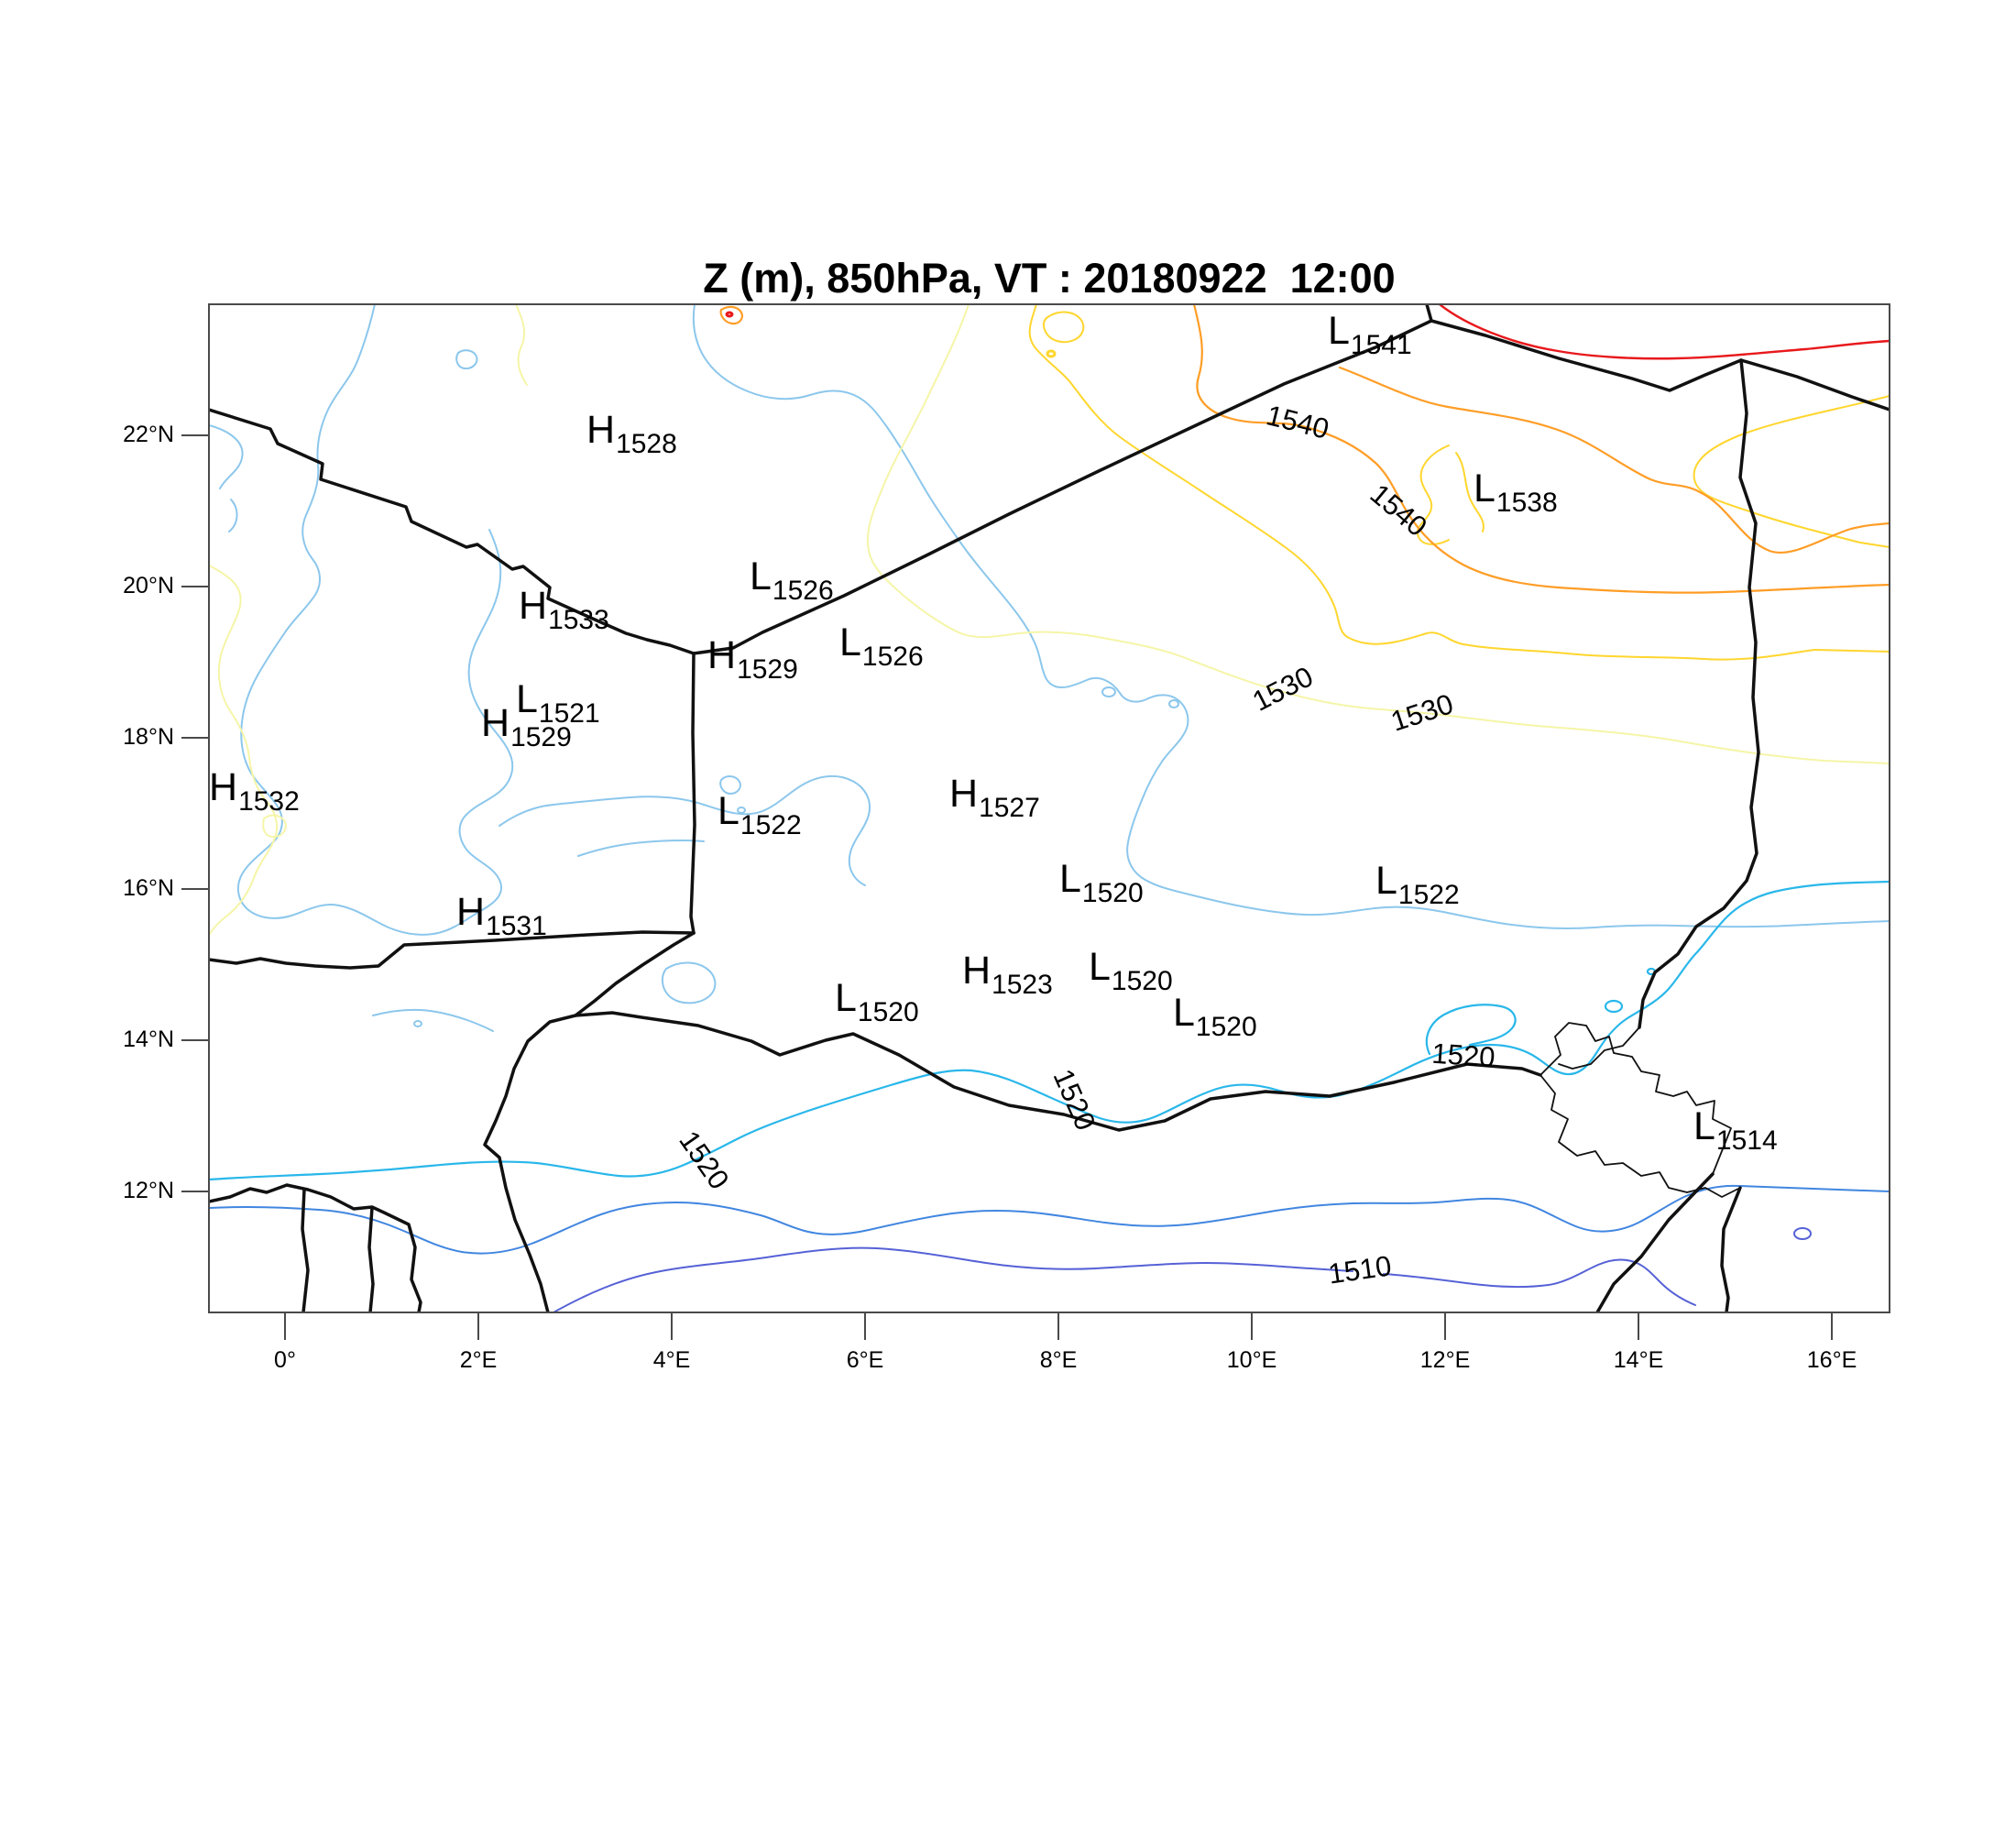  What do you see at coordinates (433, 1020) in the screenshot?
I see `contour-line-lightblue-m` at bounding box center [433, 1020].